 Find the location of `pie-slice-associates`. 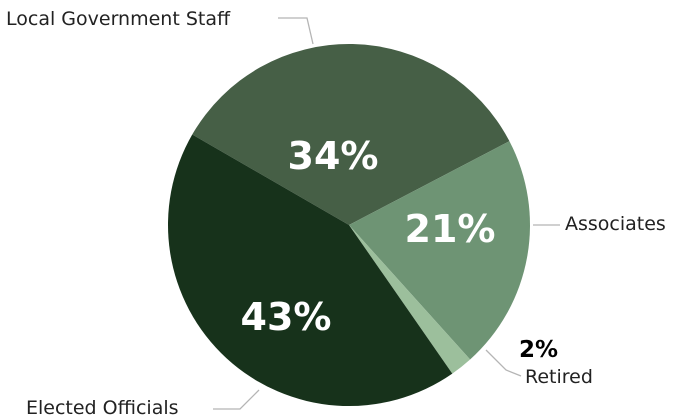

pie-slice-associates is located at coordinates (439, 250).